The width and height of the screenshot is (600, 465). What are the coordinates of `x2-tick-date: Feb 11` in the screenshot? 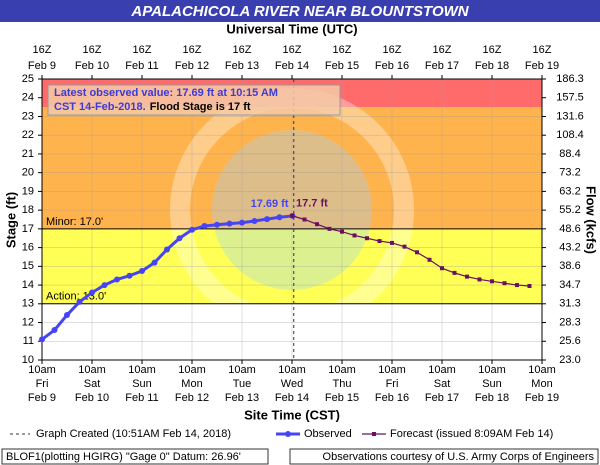 It's located at (141, 66).